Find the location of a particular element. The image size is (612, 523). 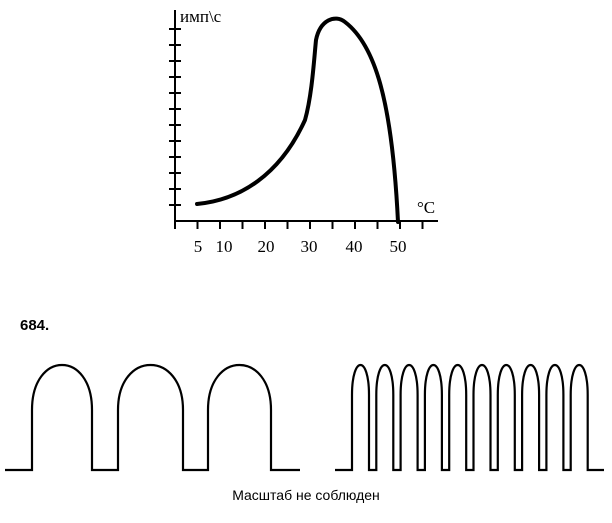

narrow-pulse-train is located at coordinates (469, 417).